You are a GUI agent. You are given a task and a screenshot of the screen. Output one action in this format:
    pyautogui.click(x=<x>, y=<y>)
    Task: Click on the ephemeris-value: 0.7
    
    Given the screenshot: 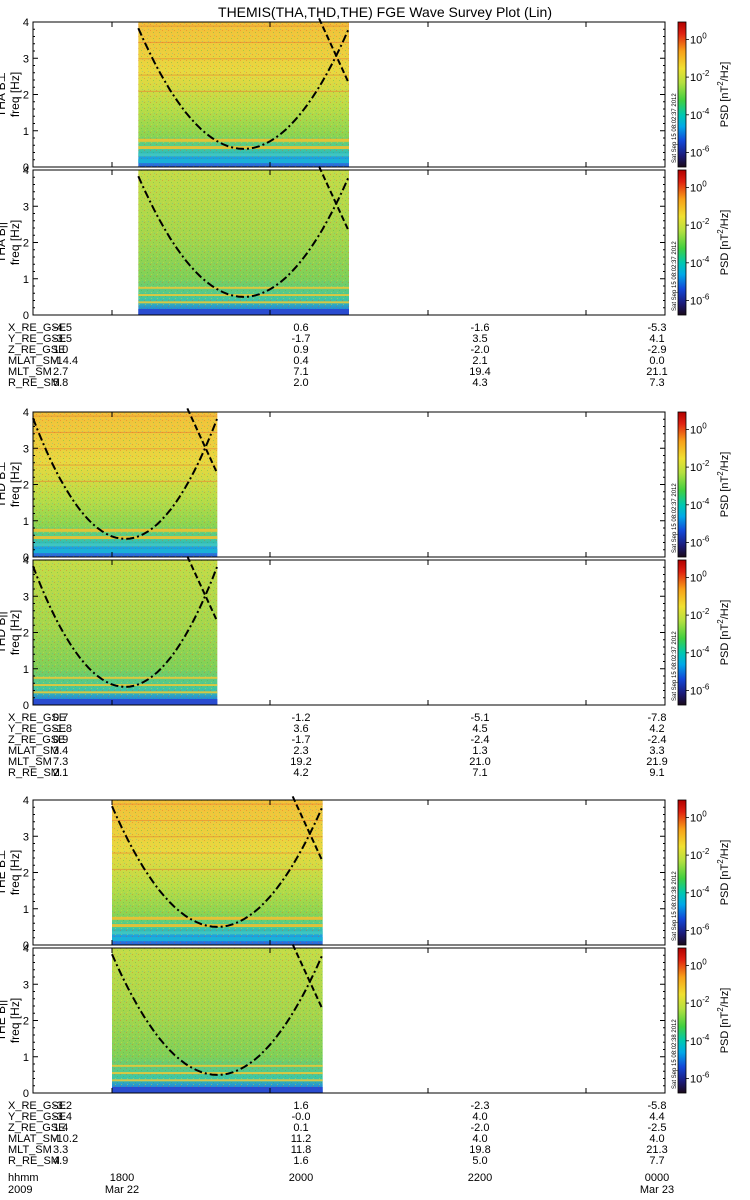 What is the action you would take?
    pyautogui.click(x=60, y=718)
    